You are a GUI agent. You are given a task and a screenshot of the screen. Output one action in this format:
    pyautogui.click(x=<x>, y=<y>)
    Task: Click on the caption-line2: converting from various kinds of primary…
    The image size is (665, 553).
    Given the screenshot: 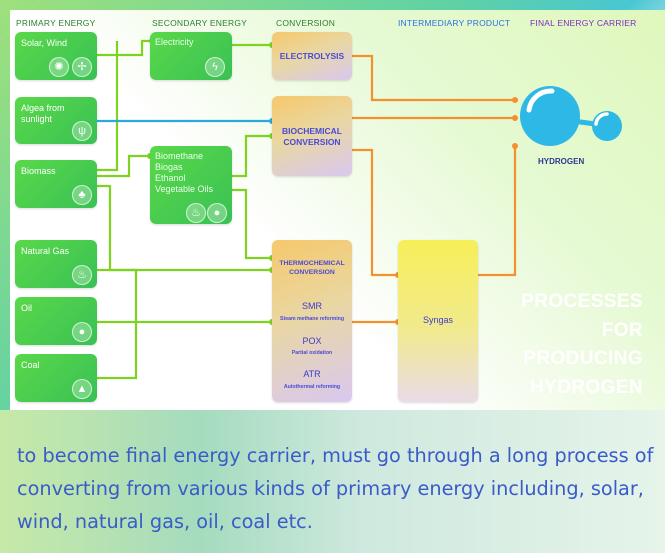 What is the action you would take?
    pyautogui.click(x=330, y=488)
    